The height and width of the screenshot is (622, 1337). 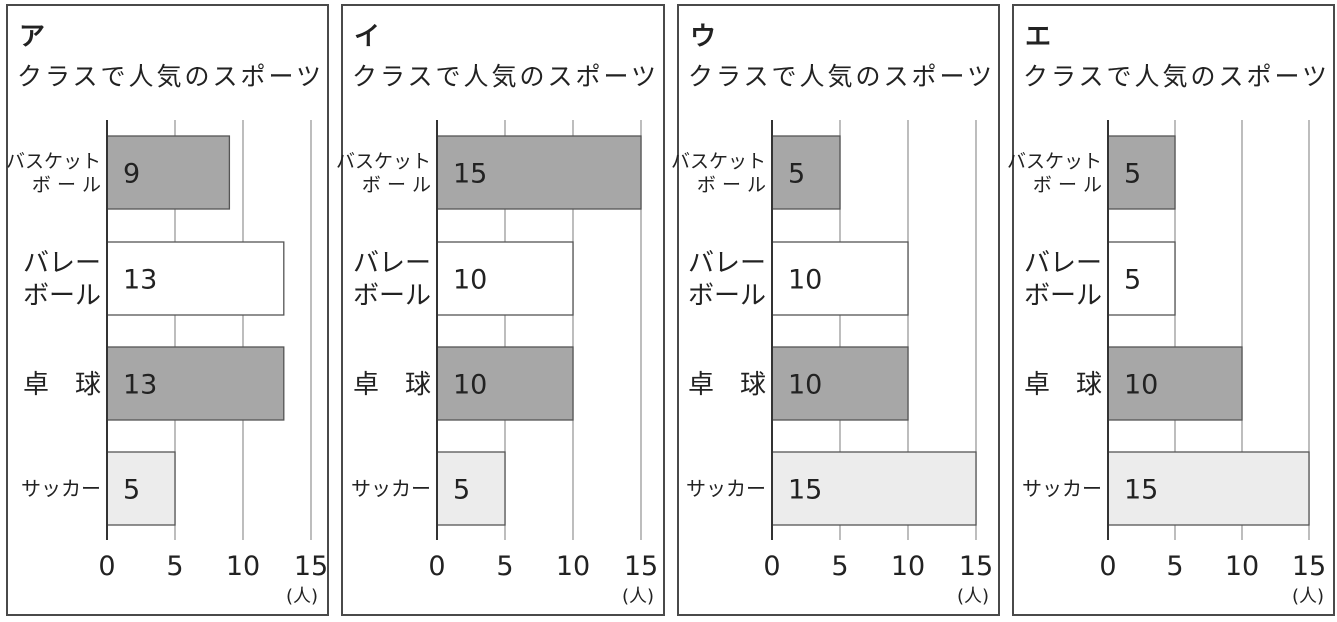 What do you see at coordinates (1038, 37) in the screenshot?
I see `panel-label: エ` at bounding box center [1038, 37].